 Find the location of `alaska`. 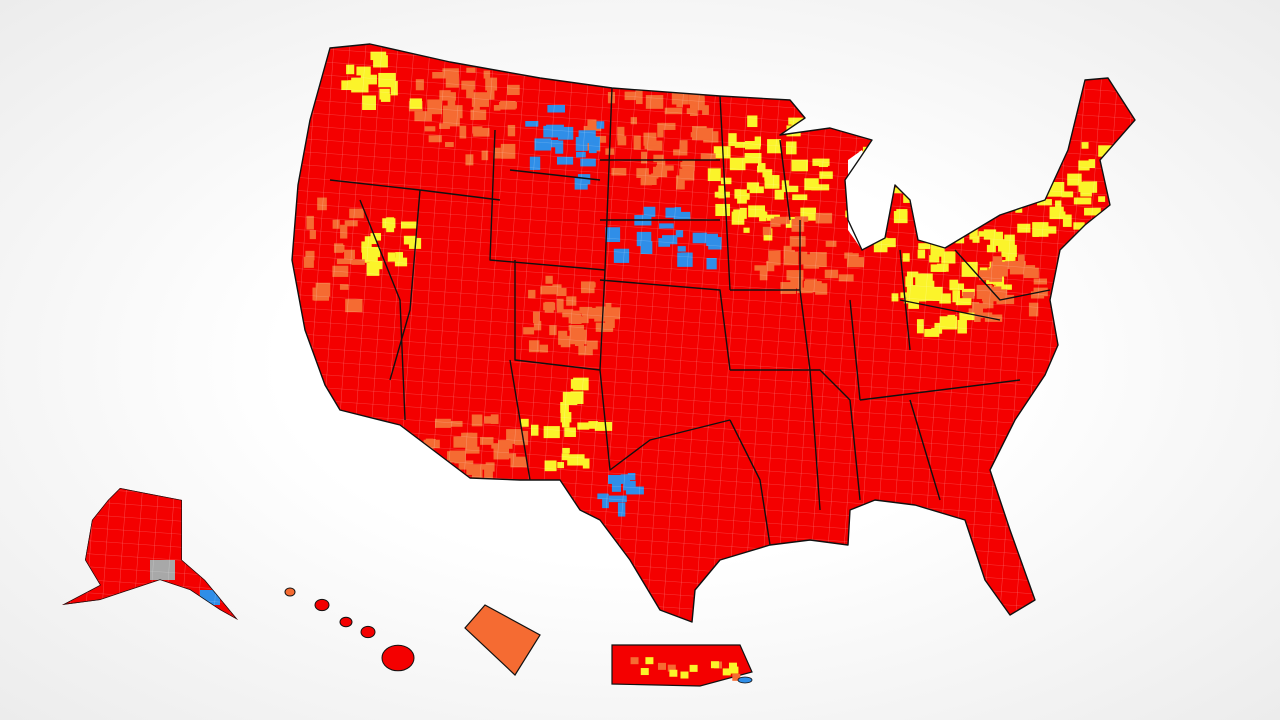

alaska is located at coordinates (150, 554).